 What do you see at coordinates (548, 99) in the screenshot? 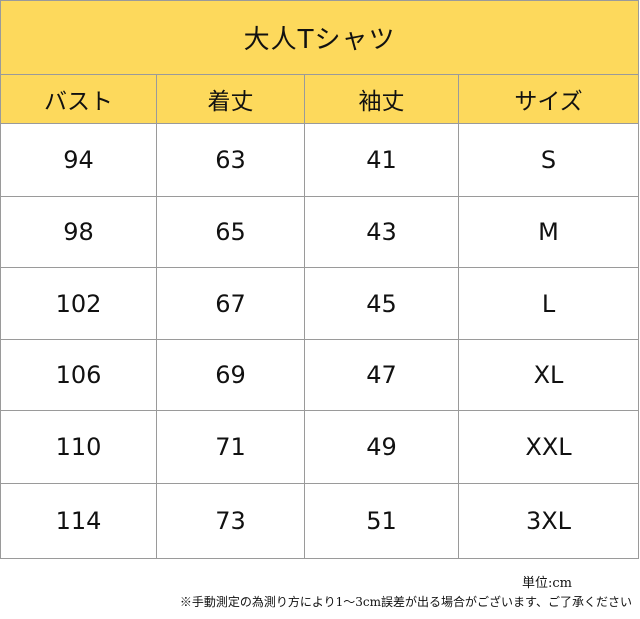
I see `header-size: サイズ` at bounding box center [548, 99].